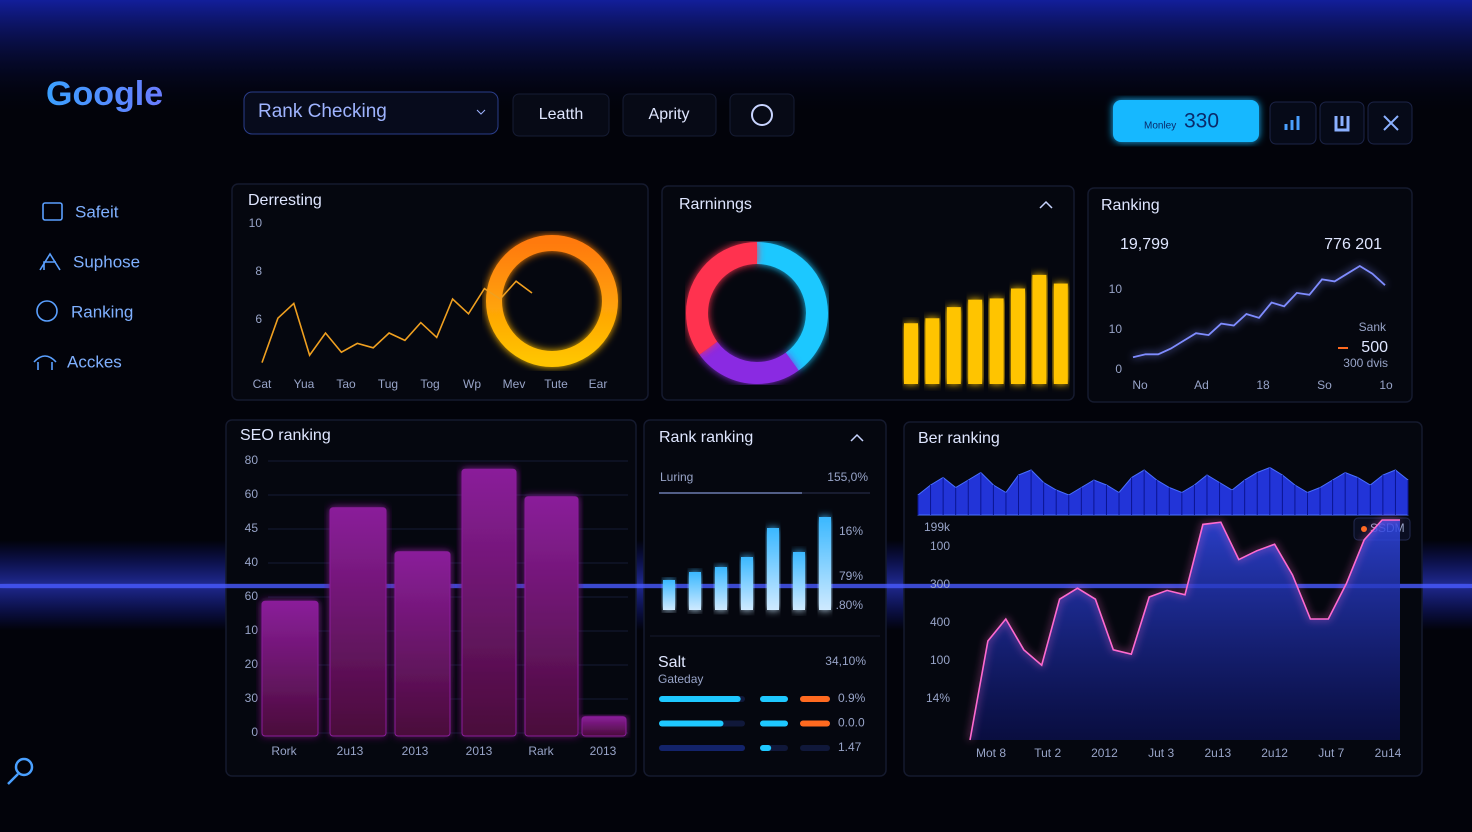  Describe the element at coordinates (472, 384) in the screenshot. I see `x-tick-label: Wp` at that location.